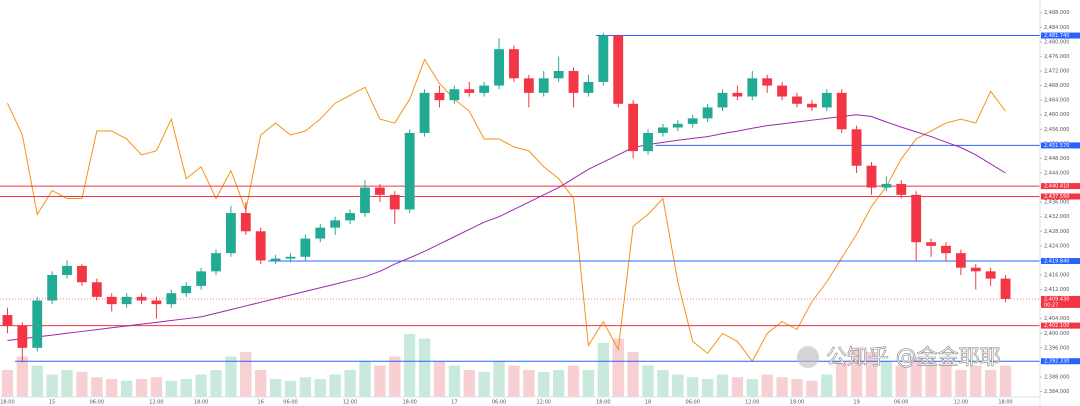 This screenshot has width=1080, height=406. Describe the element at coordinates (1056, 348) in the screenshot. I see `y-tick-label: 2,396.000` at that location.